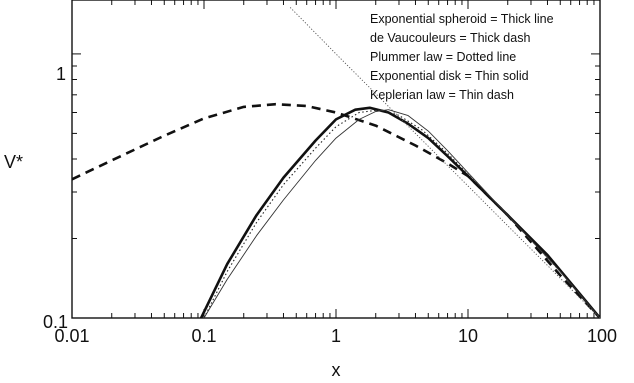  I want to click on x-tick-label-1: 0.1, so click(203, 336).